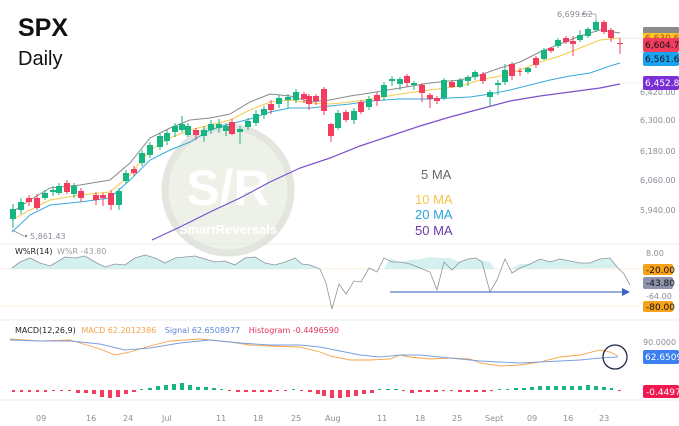  What do you see at coordinates (658, 210) in the screenshot?
I see `svg-text: 5,940.00` at bounding box center [658, 210].